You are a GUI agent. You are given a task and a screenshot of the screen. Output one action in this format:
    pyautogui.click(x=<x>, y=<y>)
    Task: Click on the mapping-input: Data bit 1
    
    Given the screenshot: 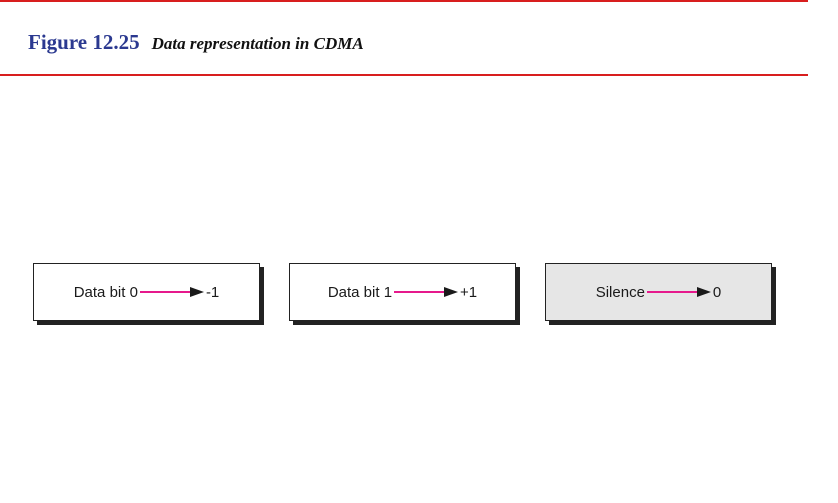 What is the action you would take?
    pyautogui.click(x=360, y=292)
    